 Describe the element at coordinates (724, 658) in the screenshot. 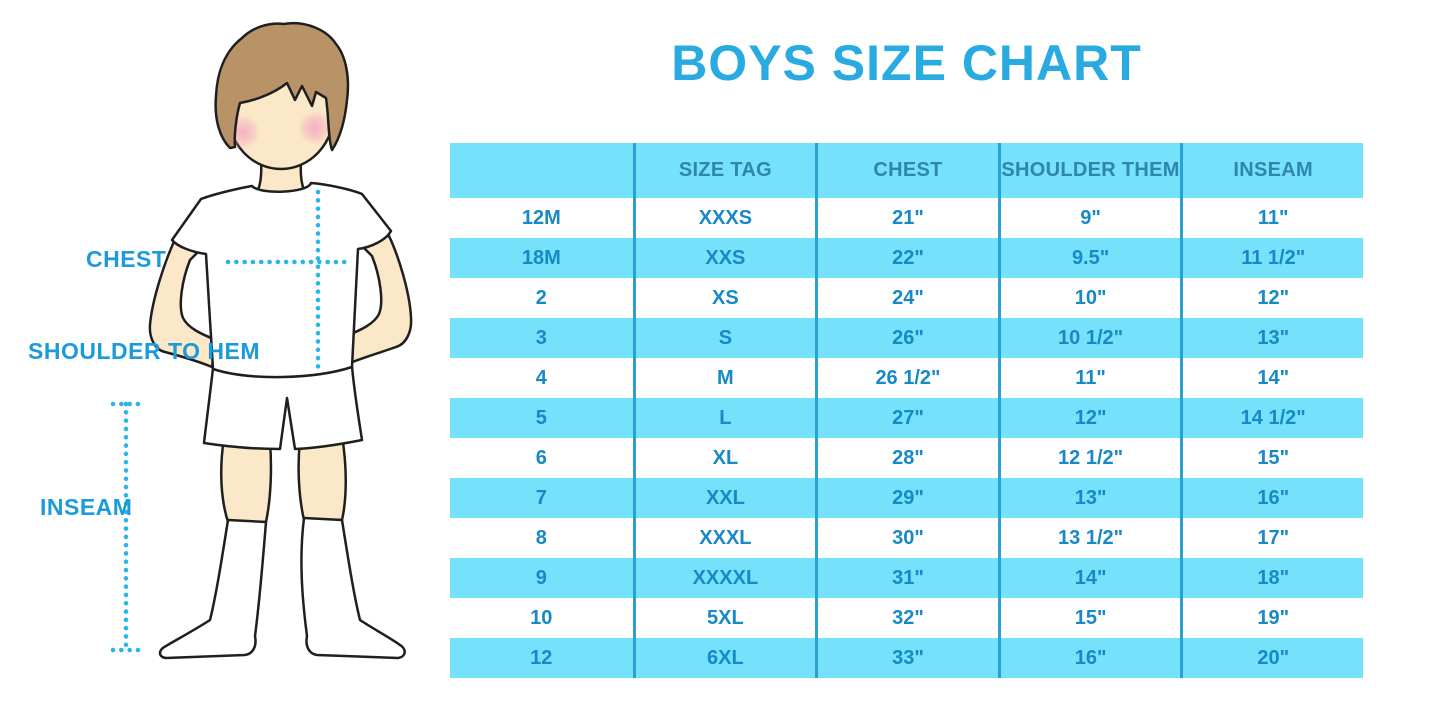

I see `table-cell: 6XL` at that location.